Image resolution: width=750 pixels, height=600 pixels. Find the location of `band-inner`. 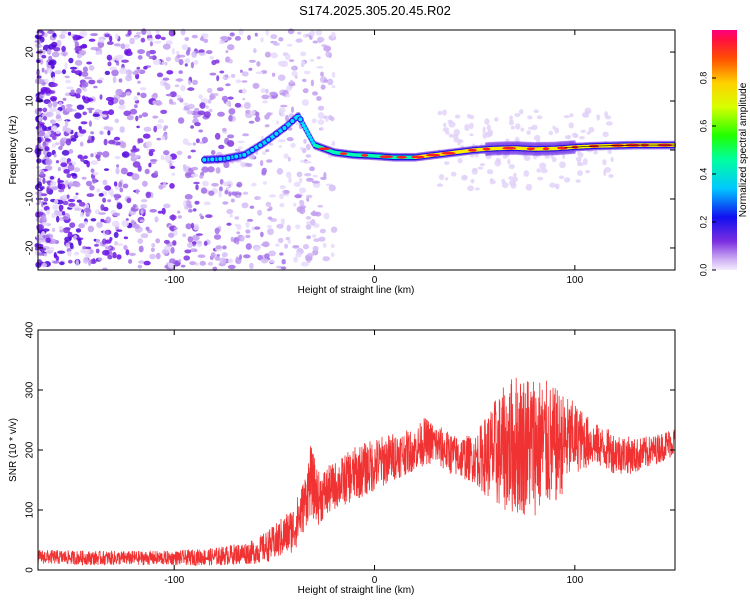

band-inner is located at coordinates (308, 134).